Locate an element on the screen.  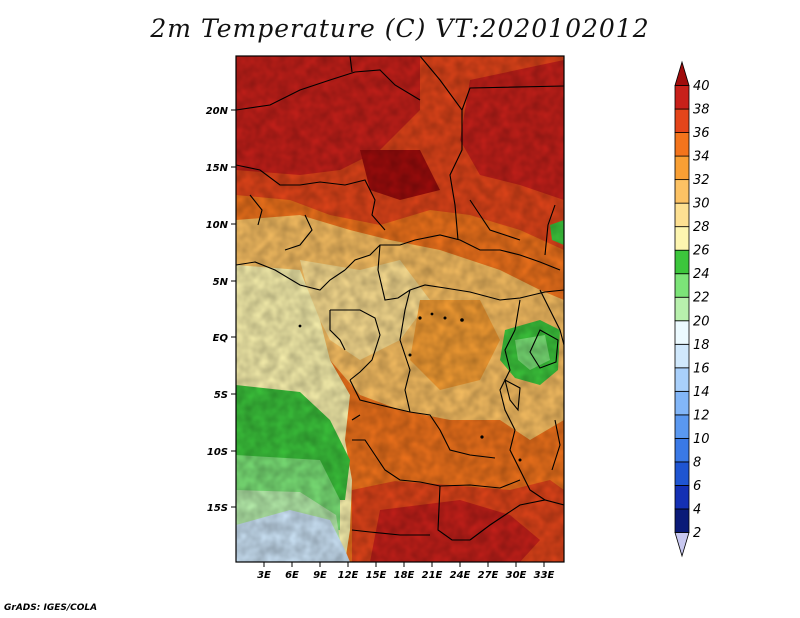
colorbar-label: 14 is located at coordinates (701, 392).